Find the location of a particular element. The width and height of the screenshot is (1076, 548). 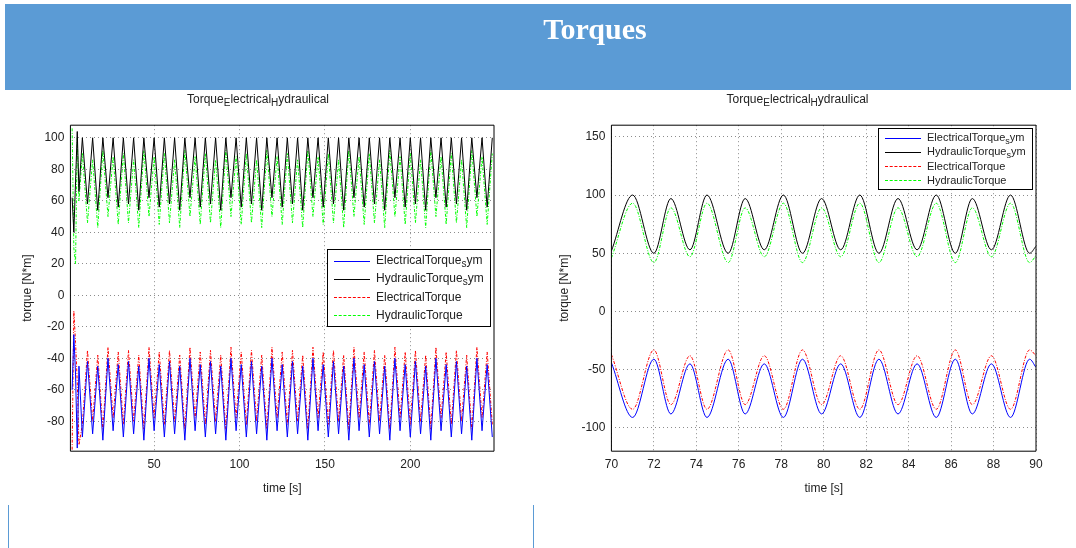

y-tick-label: -60 is located at coordinates (56, 389).